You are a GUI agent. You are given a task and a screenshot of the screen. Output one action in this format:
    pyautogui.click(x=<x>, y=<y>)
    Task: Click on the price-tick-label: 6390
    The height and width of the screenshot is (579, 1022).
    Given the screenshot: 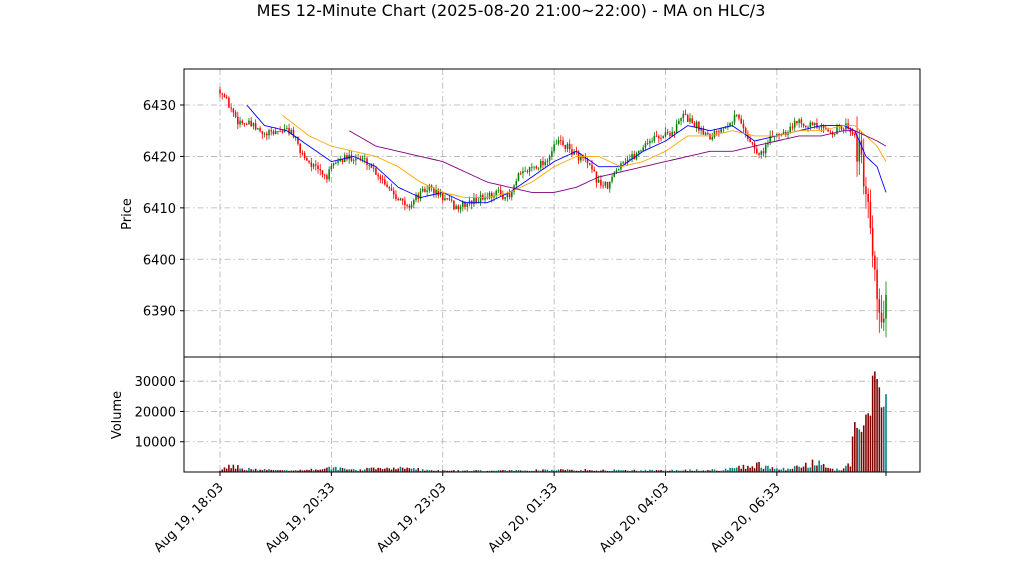 What is the action you would take?
    pyautogui.click(x=159, y=312)
    